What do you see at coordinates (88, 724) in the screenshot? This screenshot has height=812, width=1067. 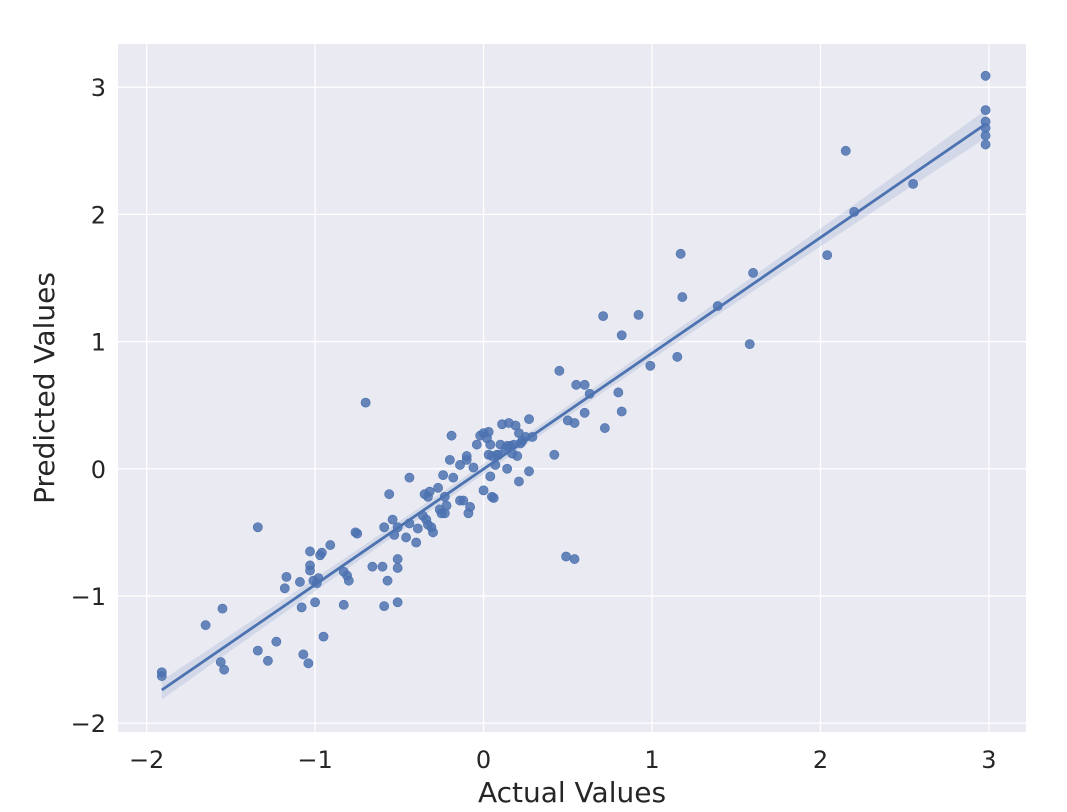 I see `y-tick-label: −2` at bounding box center [88, 724].